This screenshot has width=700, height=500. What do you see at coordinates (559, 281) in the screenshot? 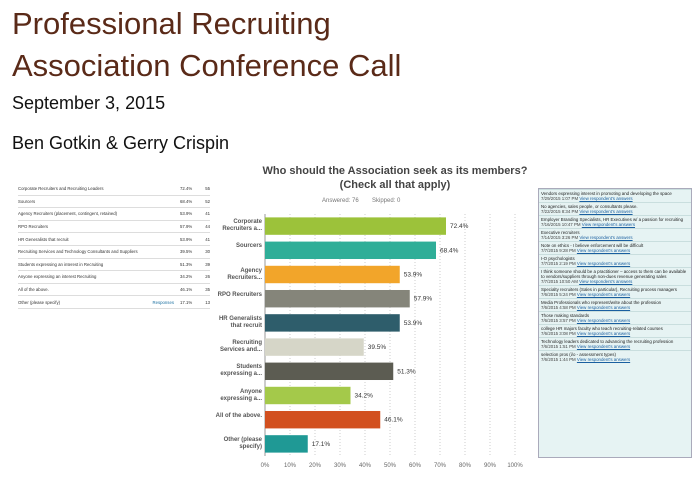
I see `comment-date: 7/7/2015 10:50 AM` at bounding box center [559, 281].